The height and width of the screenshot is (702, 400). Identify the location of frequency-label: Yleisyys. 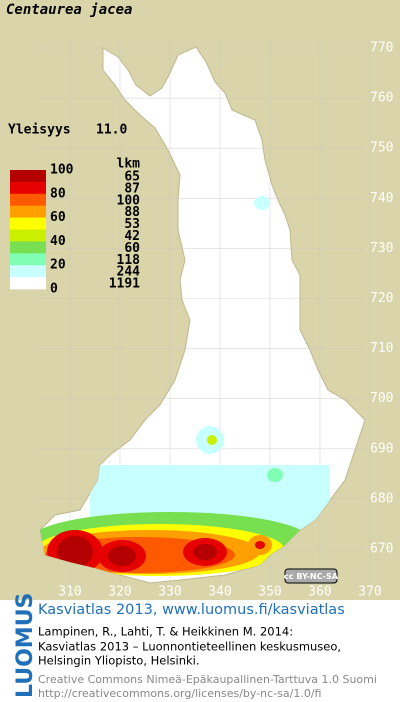
(39, 130).